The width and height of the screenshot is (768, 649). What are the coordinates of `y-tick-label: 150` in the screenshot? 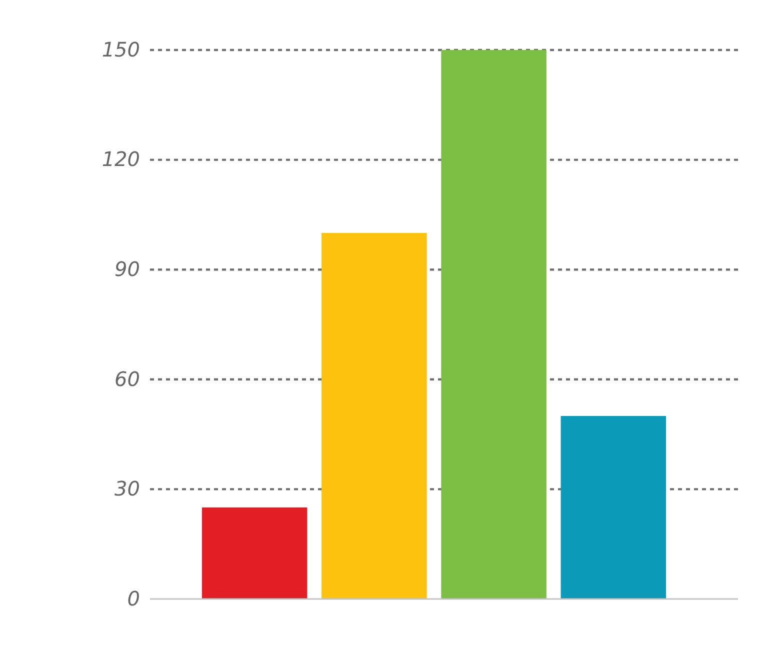 It's located at (121, 49).